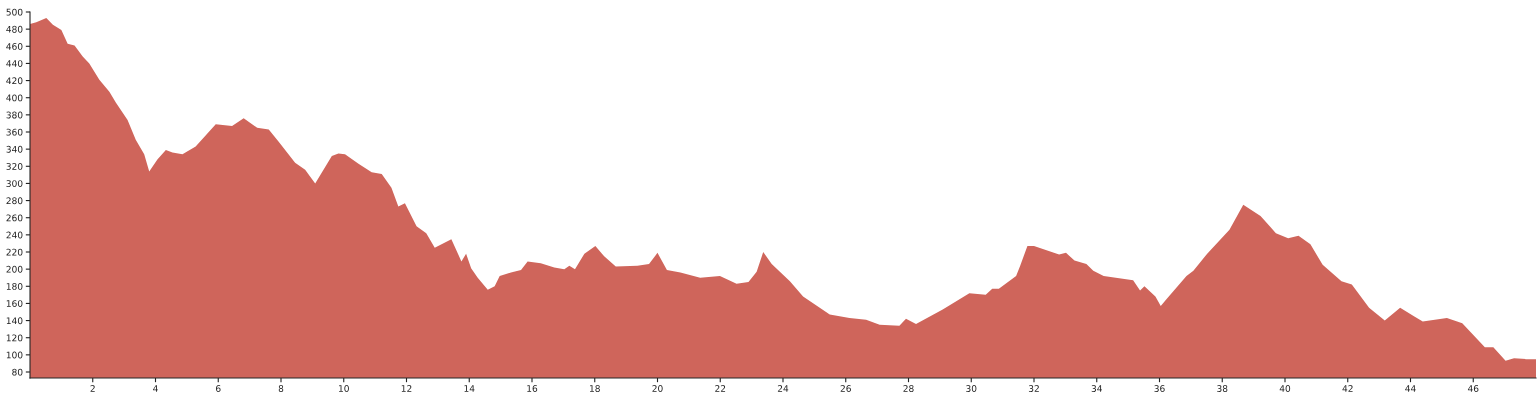 Image resolution: width=1540 pixels, height=396 pixels. What do you see at coordinates (14, 218) in the screenshot?
I see `y-tick-label: 260` at bounding box center [14, 218].